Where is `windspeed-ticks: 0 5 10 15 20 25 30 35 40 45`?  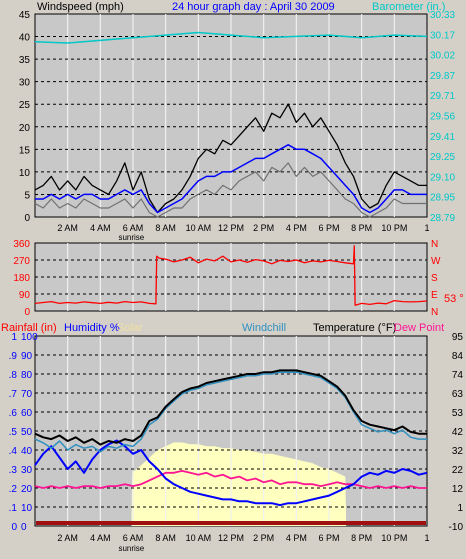
windspeed-ticks: 0 5 10 15 20 25 30 35 40 45 is located at coordinates (25, 117).